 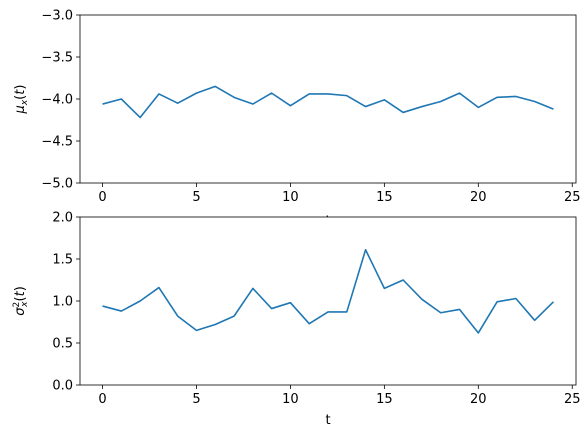 What do you see at coordinates (62, 260) in the screenshot?
I see `bottom-ytick-label: 1.5` at bounding box center [62, 260].